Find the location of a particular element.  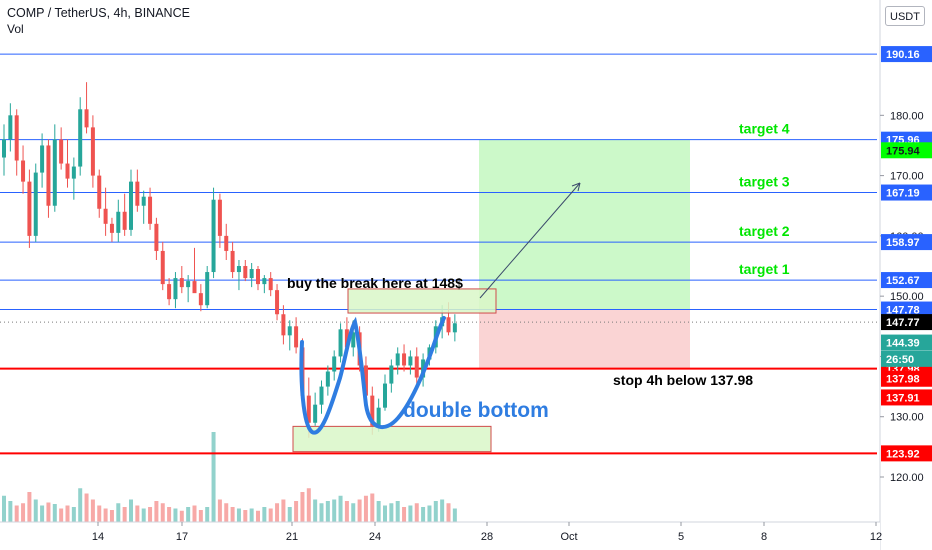

currency-badge: USDT is located at coordinates (905, 16).